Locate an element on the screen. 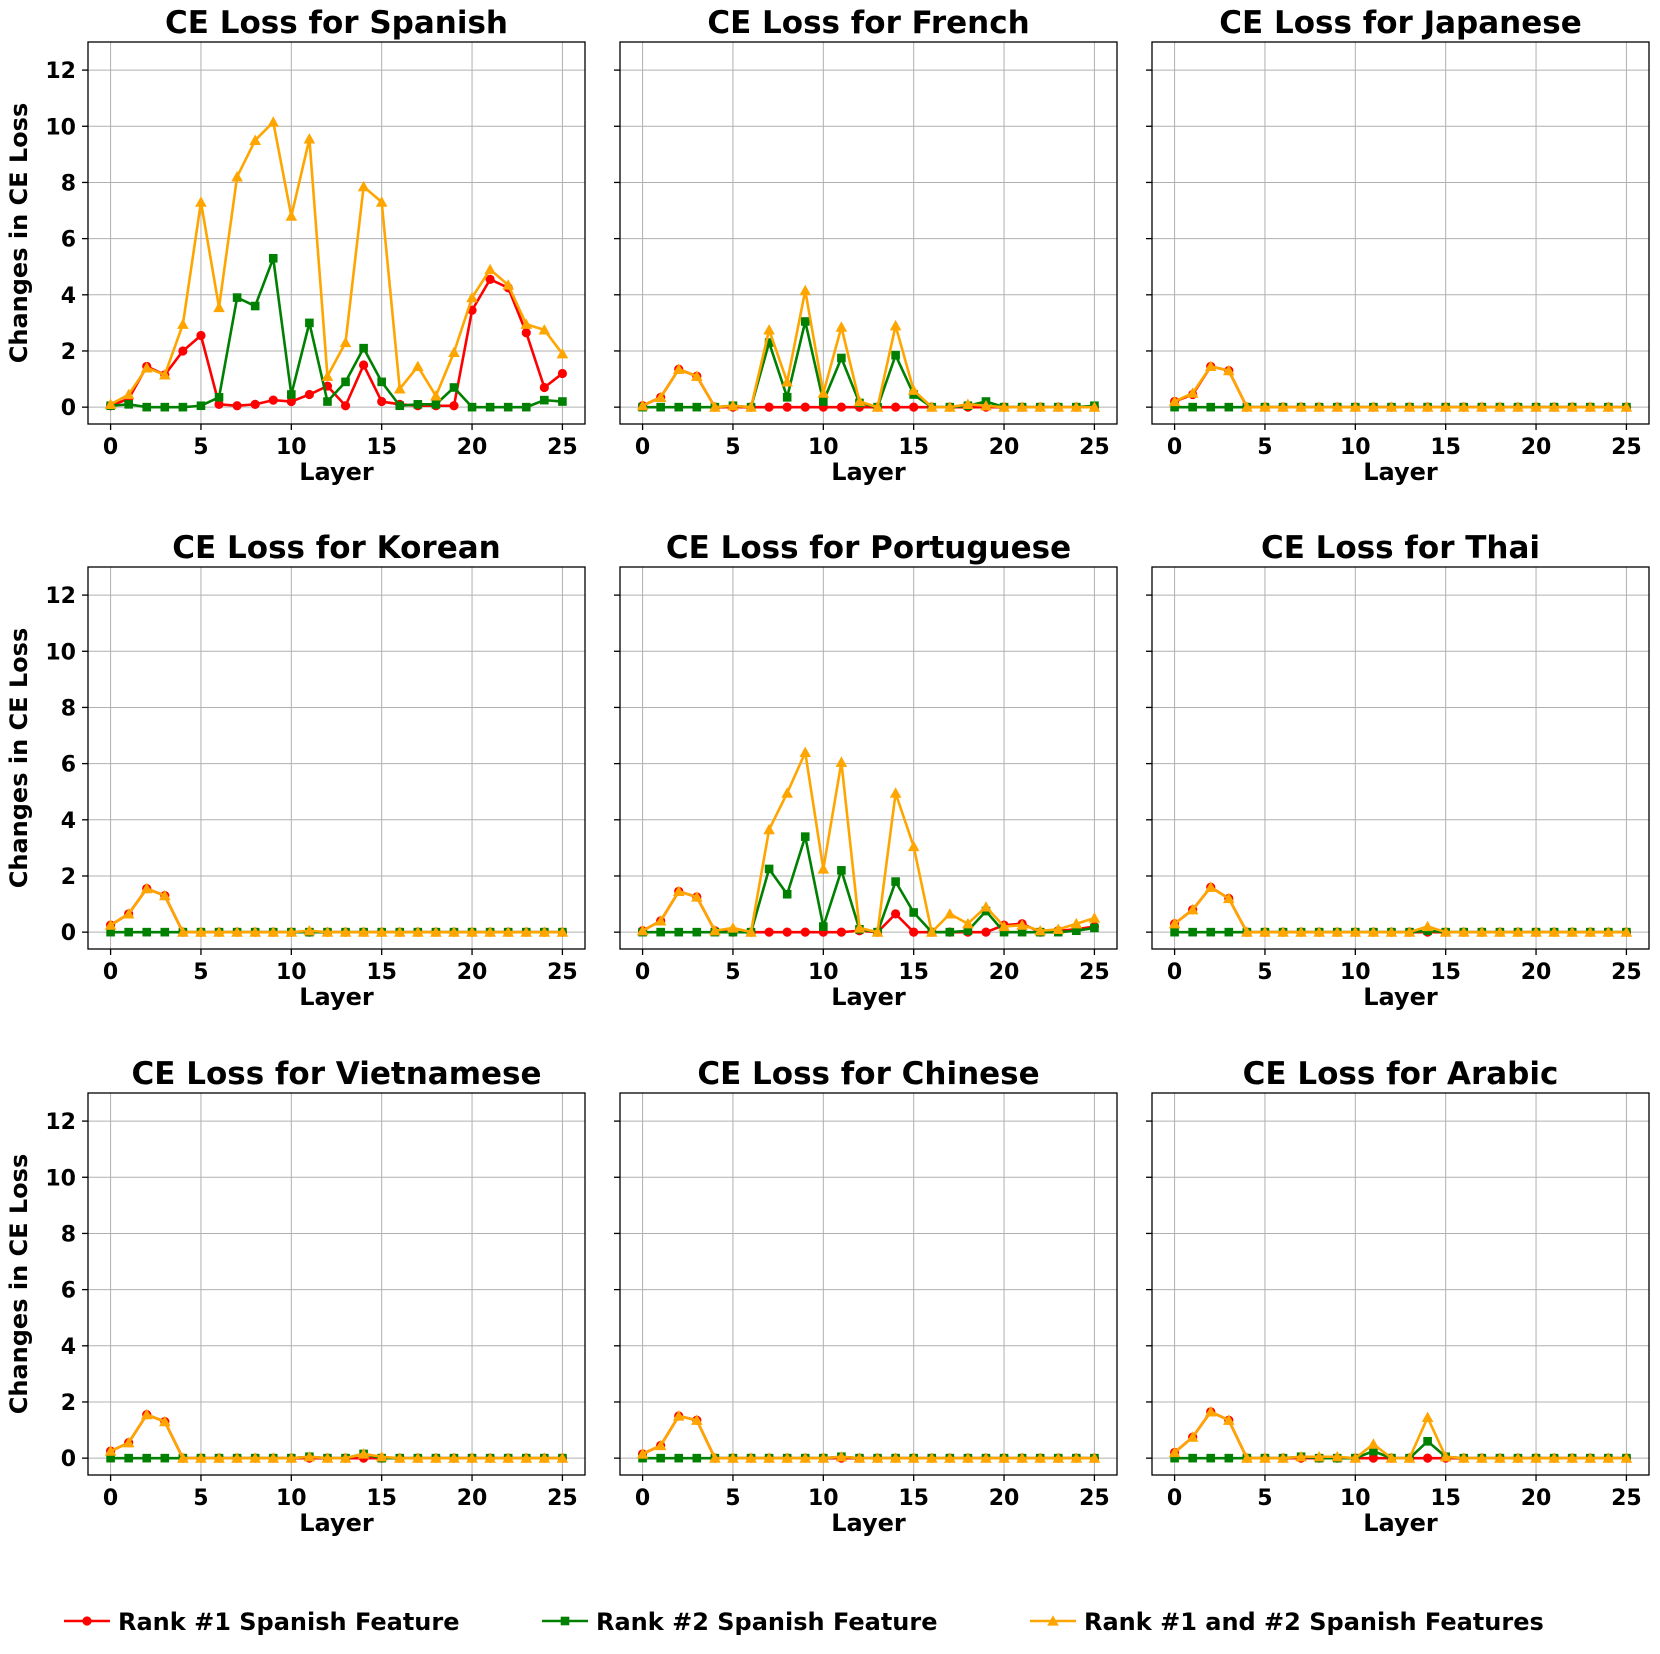  x-tick-label: 25 is located at coordinates (562, 447).